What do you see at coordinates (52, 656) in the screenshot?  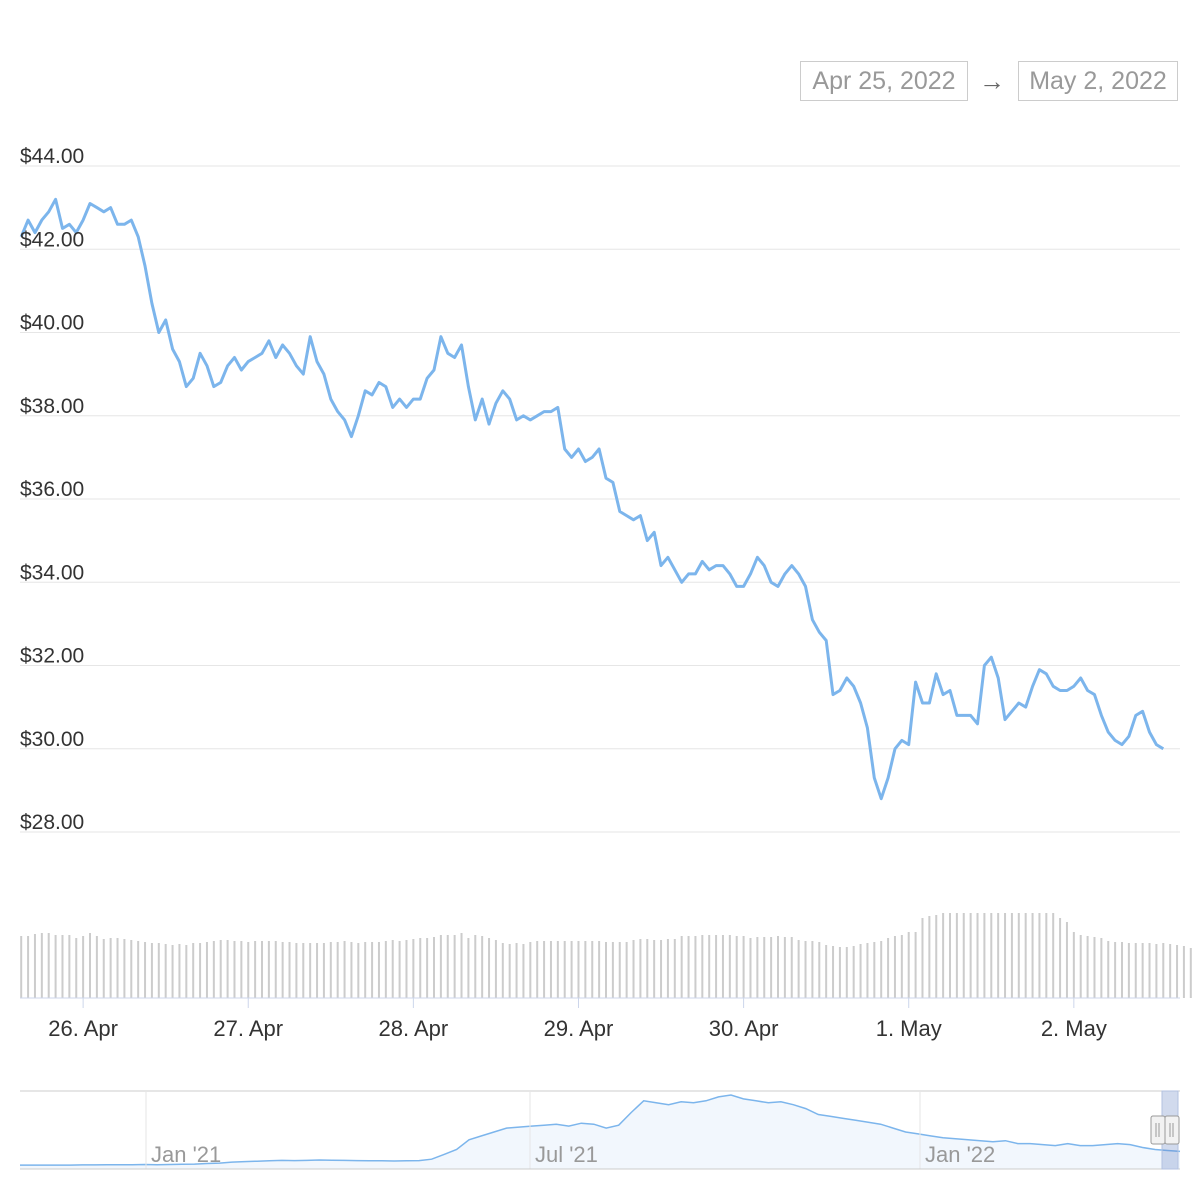 I see `y-tick-label: $32.00` at bounding box center [52, 656].